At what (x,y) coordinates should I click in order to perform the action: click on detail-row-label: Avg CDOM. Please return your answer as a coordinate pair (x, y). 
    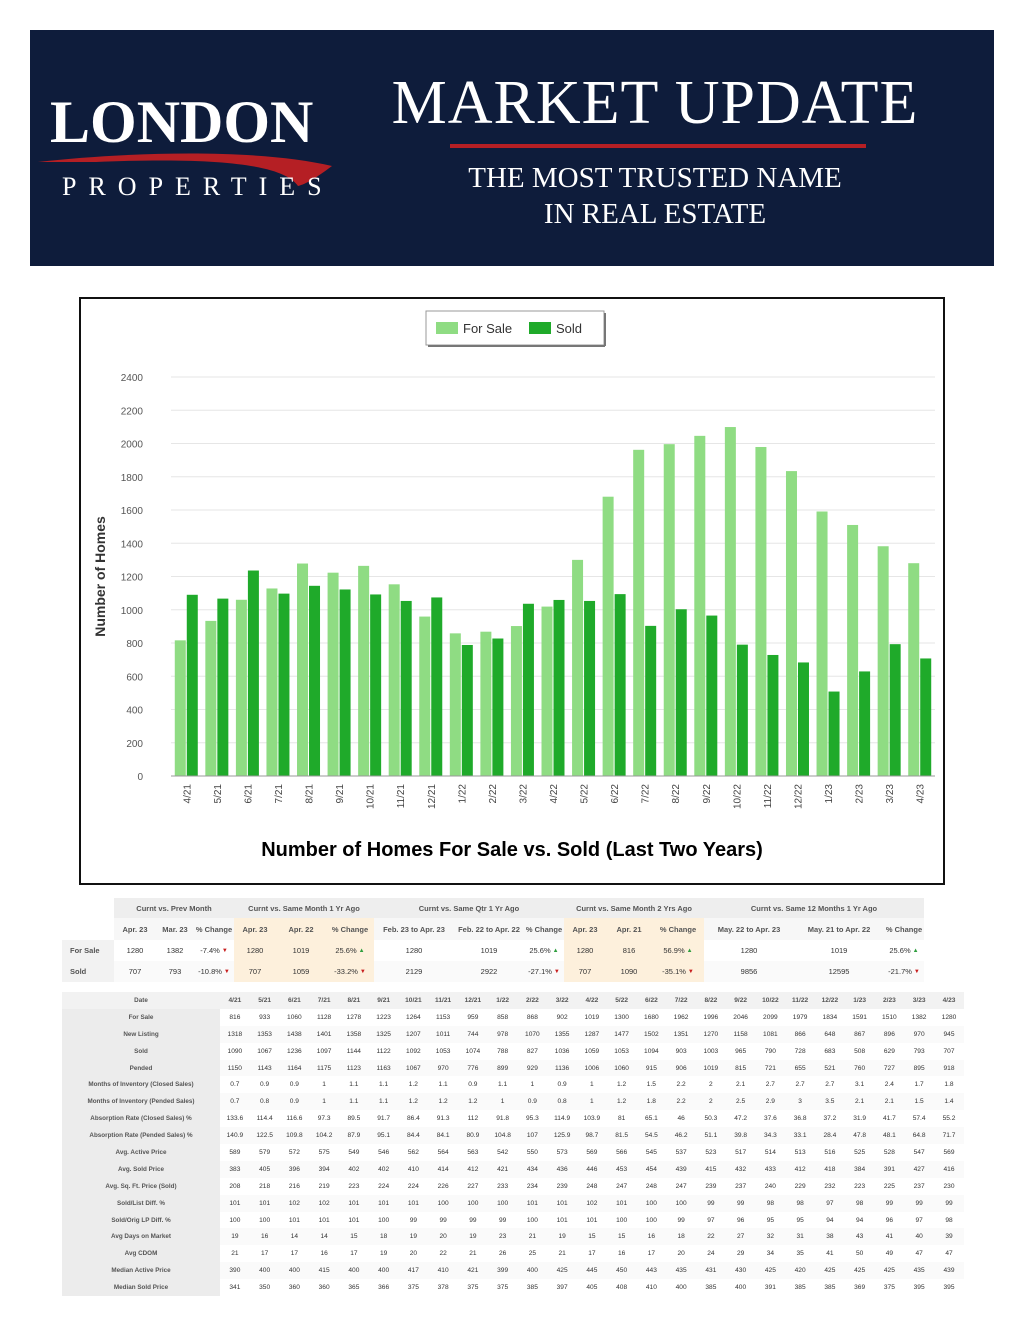
    Looking at the image, I should click on (141, 1254).